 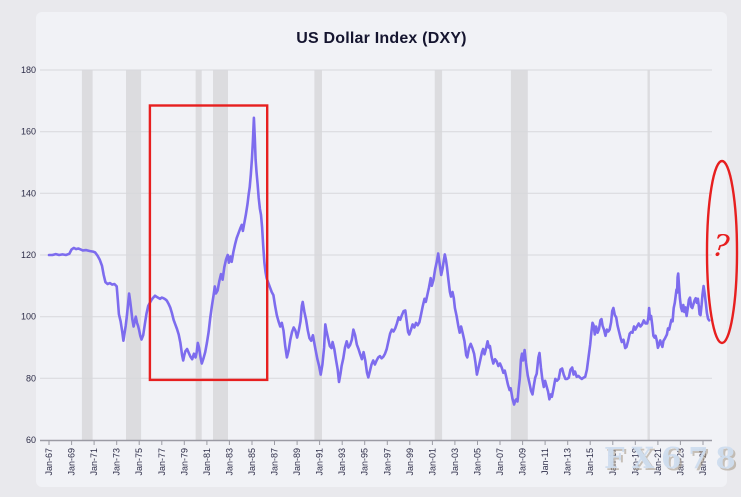 What do you see at coordinates (28, 193) in the screenshot?
I see `y-tick-label: 140` at bounding box center [28, 193].